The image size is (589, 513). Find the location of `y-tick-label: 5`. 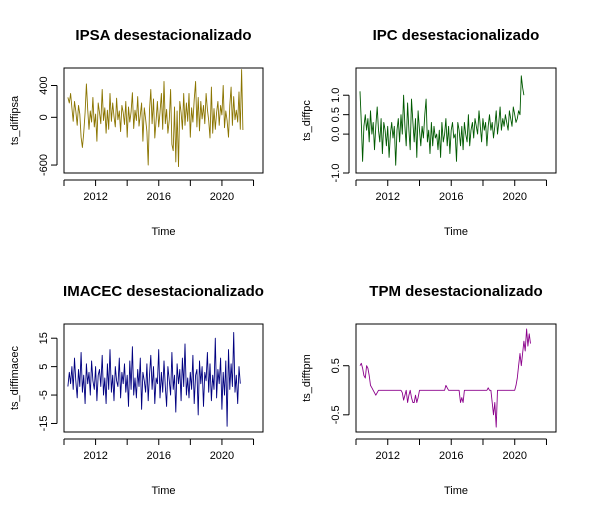

y-tick-label: 5 is located at coordinates (44, 367).